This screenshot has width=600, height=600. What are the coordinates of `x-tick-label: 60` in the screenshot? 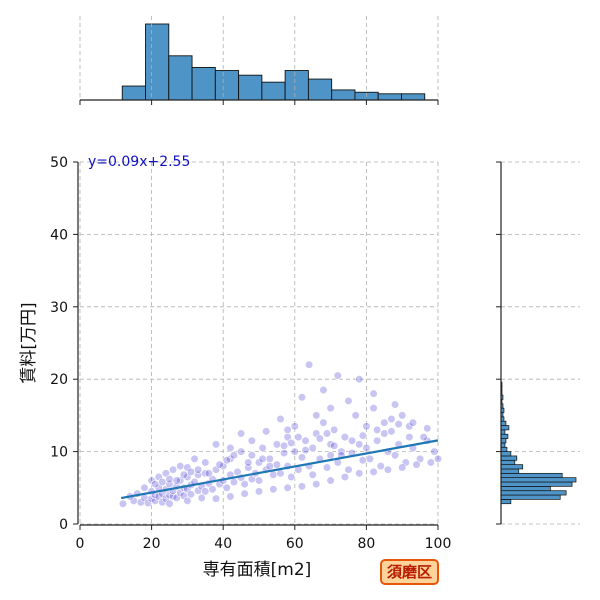 It's located at (295, 544).